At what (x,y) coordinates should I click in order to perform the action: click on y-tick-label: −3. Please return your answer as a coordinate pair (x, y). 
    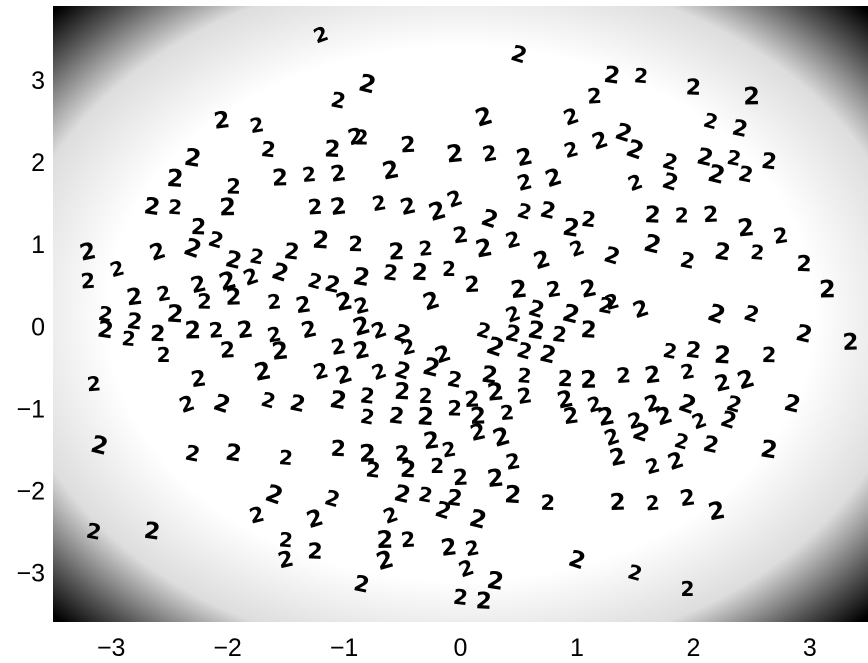
    Looking at the image, I should click on (30, 574).